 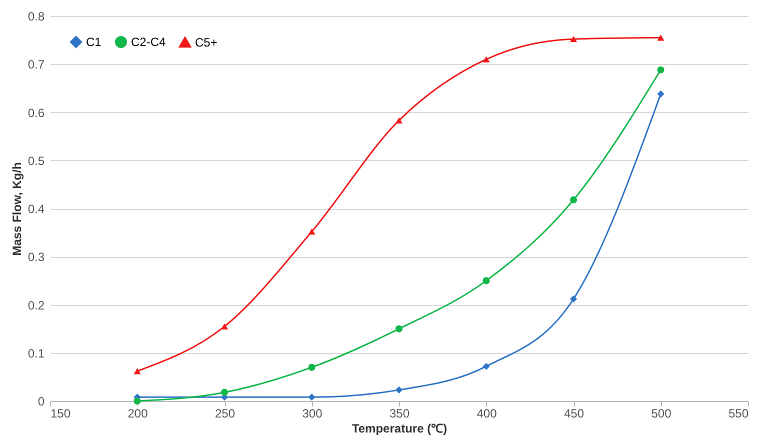 I want to click on y-tick-label: 0.8, so click(x=36, y=17).